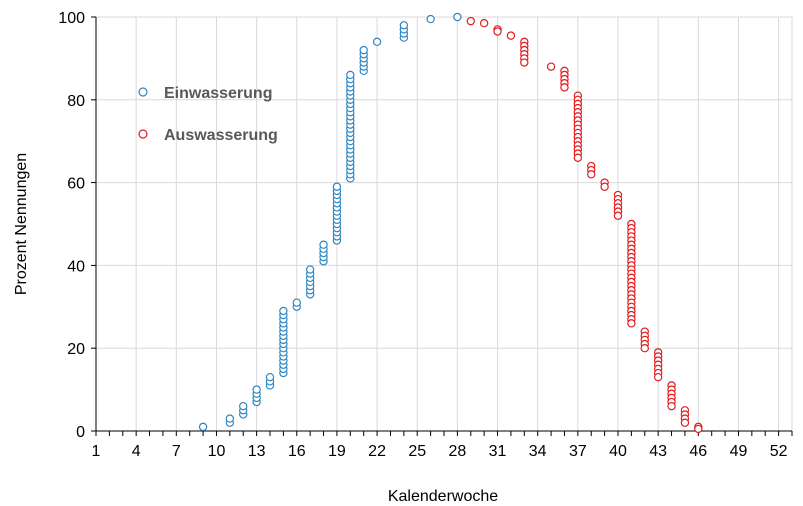 The width and height of the screenshot is (803, 506). I want to click on x-tick-label: 13, so click(257, 451).